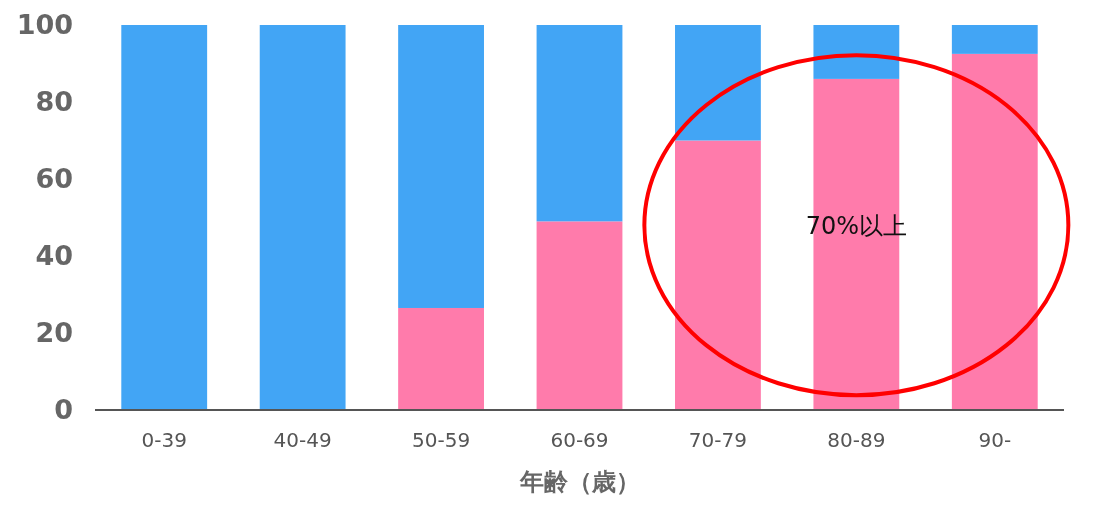 This screenshot has height=506, width=1094. What do you see at coordinates (579, 440) in the screenshot?
I see `x-tick-label: 60-69` at bounding box center [579, 440].